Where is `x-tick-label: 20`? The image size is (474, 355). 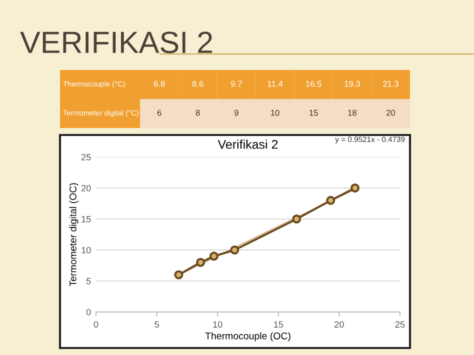 x-tick-label: 20 is located at coordinates (339, 324).